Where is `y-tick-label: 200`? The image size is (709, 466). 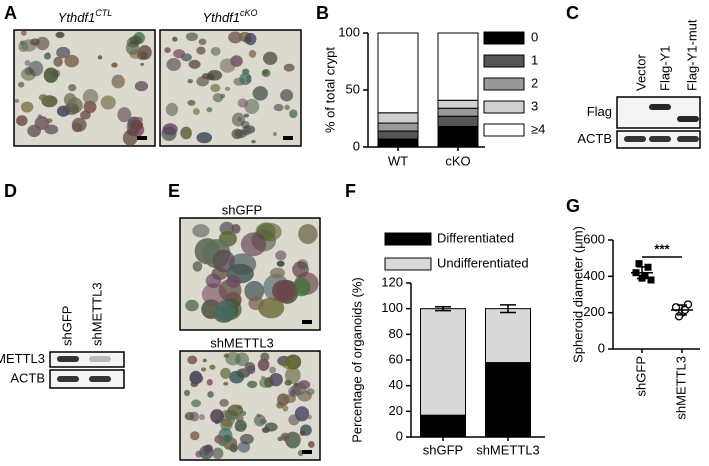 y-tick-label: 200 is located at coordinates (594, 311).